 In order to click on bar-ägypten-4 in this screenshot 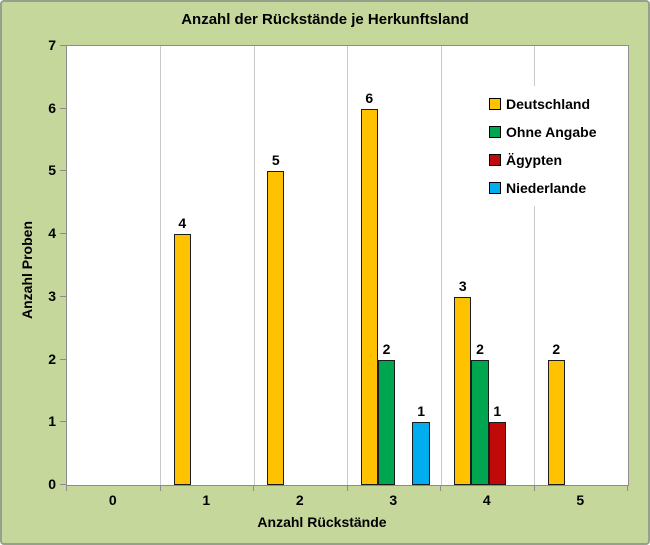, I will do `click(497, 453)`.